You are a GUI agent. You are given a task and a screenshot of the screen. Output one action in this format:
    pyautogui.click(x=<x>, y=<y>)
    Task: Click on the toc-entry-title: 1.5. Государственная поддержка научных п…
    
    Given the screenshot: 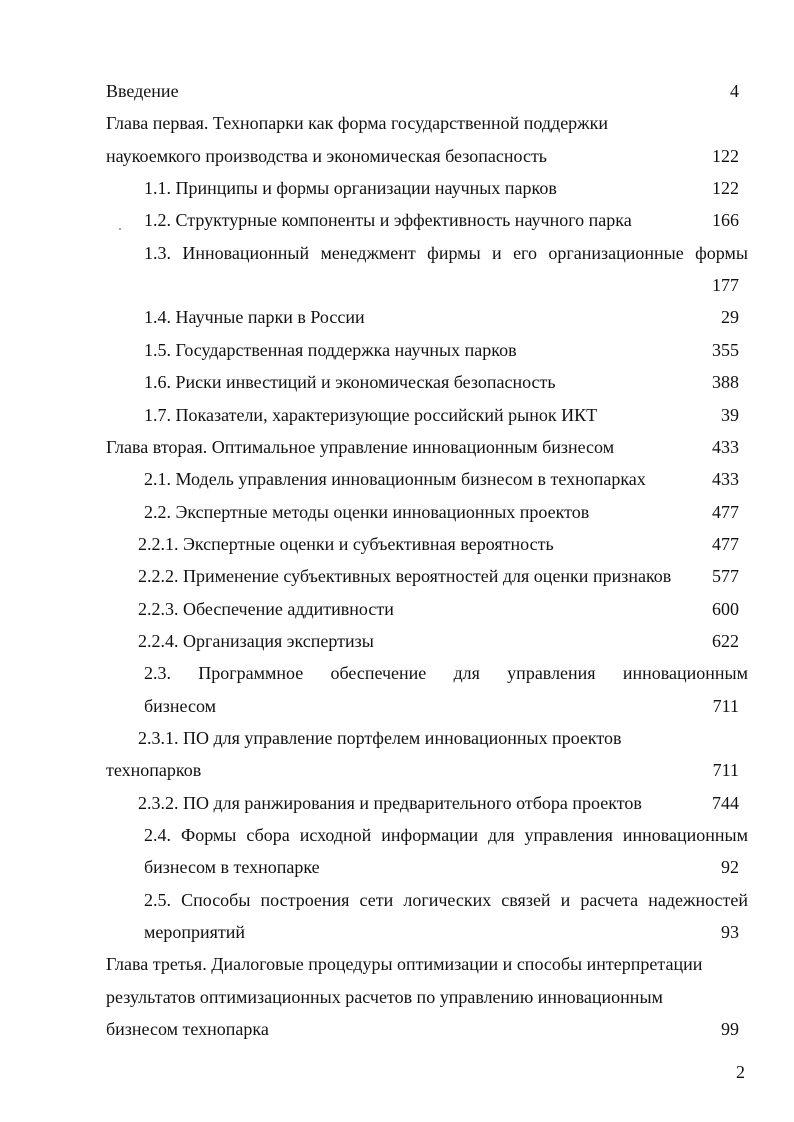 What is the action you would take?
    pyautogui.click(x=330, y=349)
    